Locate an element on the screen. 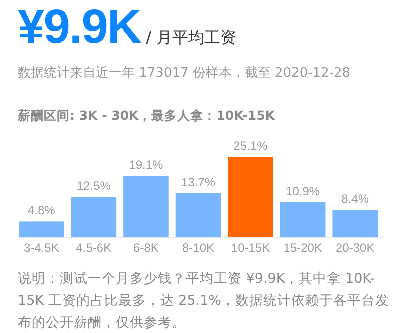 This screenshot has height=333, width=409. data-label: 10.9% is located at coordinates (303, 191).